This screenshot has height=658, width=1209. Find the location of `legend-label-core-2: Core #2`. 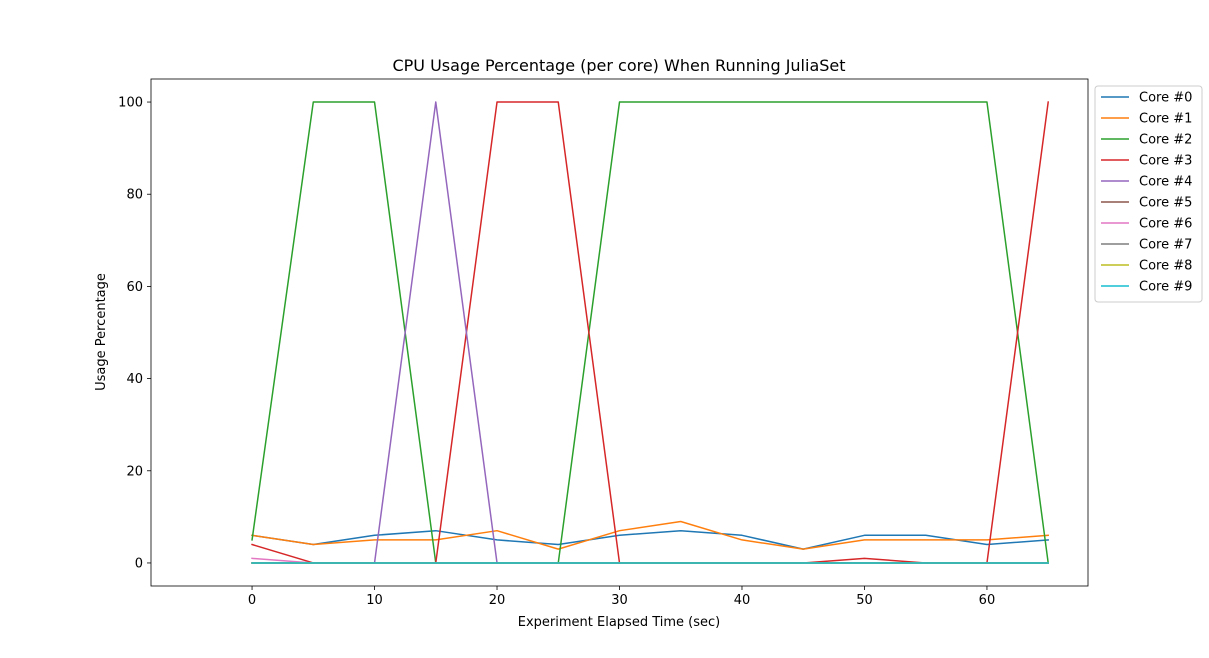

legend-label-core-2: Core #2 is located at coordinates (1165, 140).